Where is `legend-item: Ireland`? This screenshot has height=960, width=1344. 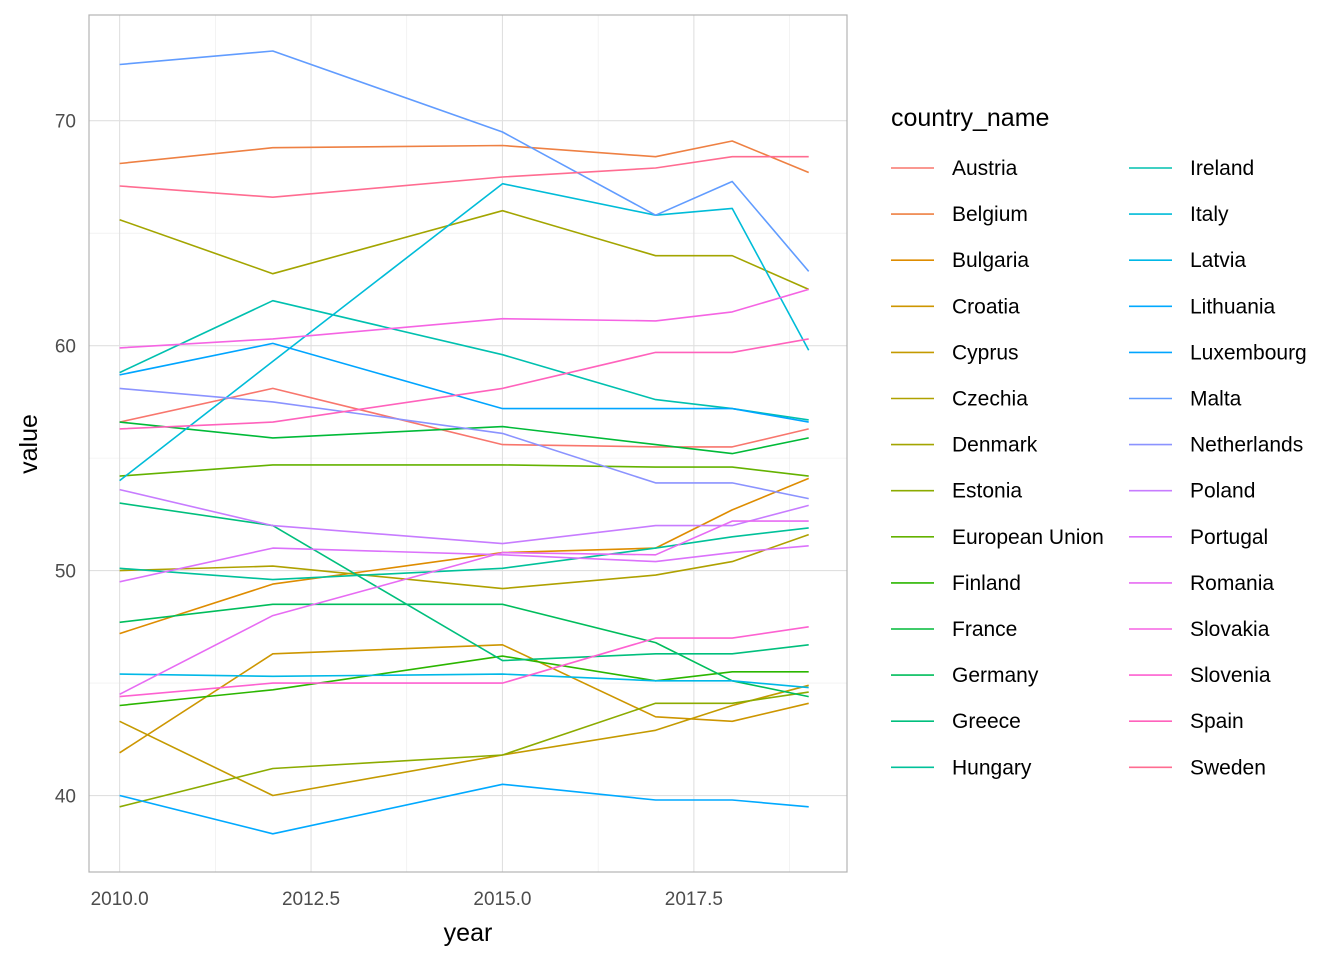 legend-item: Ireland is located at coordinates (1191, 168).